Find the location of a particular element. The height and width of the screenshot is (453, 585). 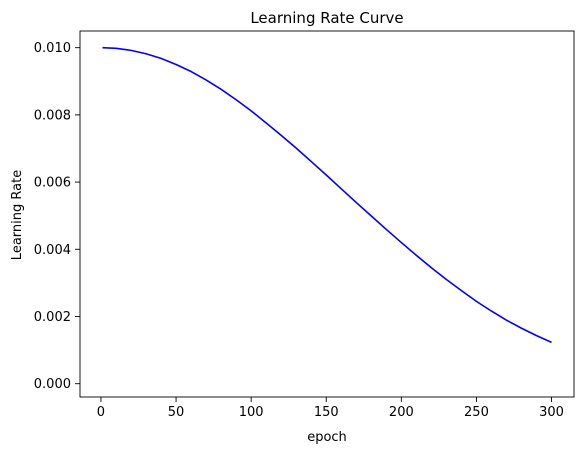

y-tick-label: 0.002 is located at coordinates (52, 317).